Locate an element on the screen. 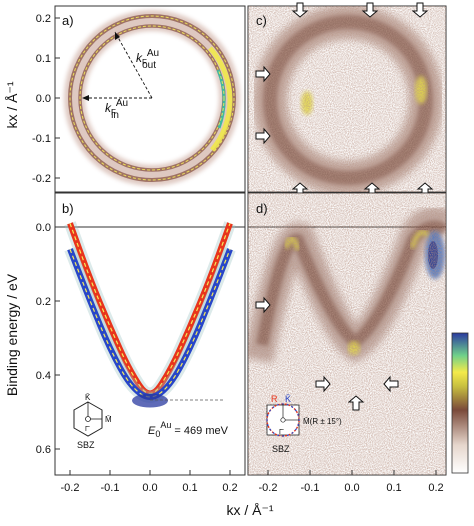 The image size is (474, 526). ylabel-kx: kx / Å⁻¹ is located at coordinates (12, 104).